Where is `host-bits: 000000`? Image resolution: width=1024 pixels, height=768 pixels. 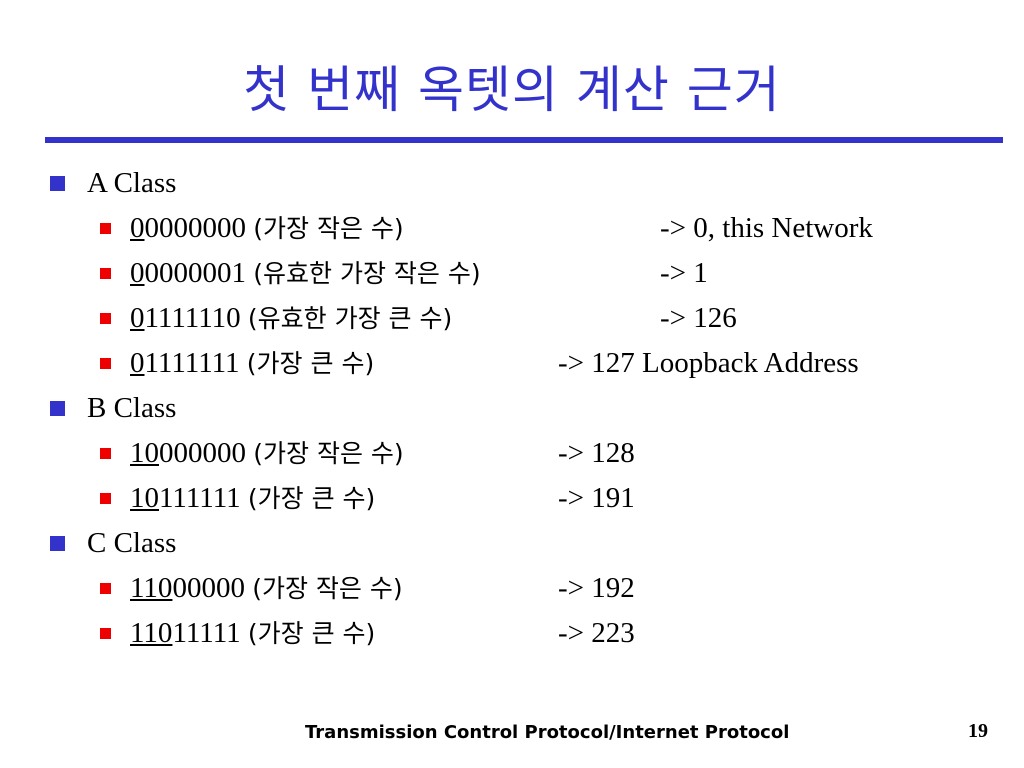
host-bits: 000000 is located at coordinates (202, 453).